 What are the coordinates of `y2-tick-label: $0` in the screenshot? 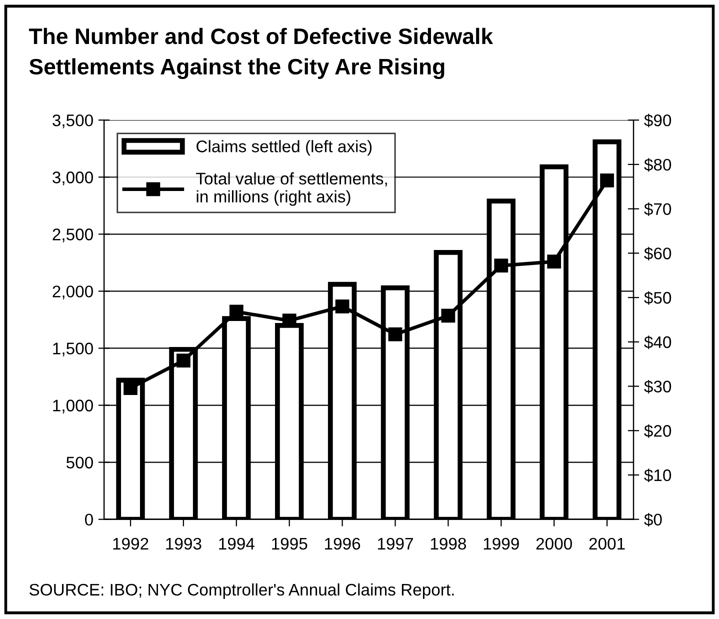 It's located at (653, 520).